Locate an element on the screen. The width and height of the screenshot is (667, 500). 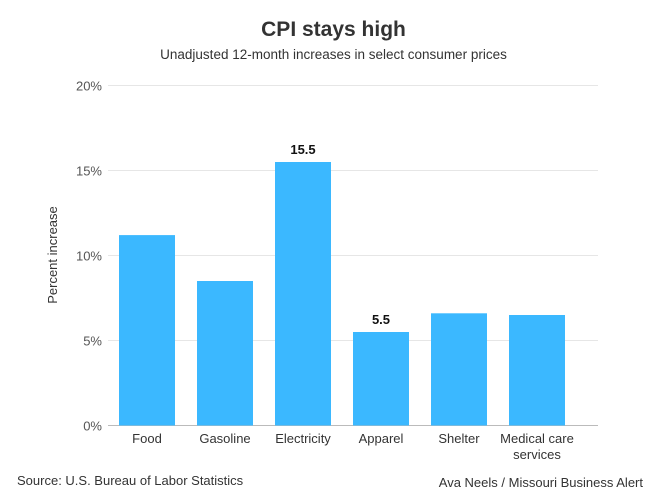
bar-gasoline is located at coordinates (225, 353).